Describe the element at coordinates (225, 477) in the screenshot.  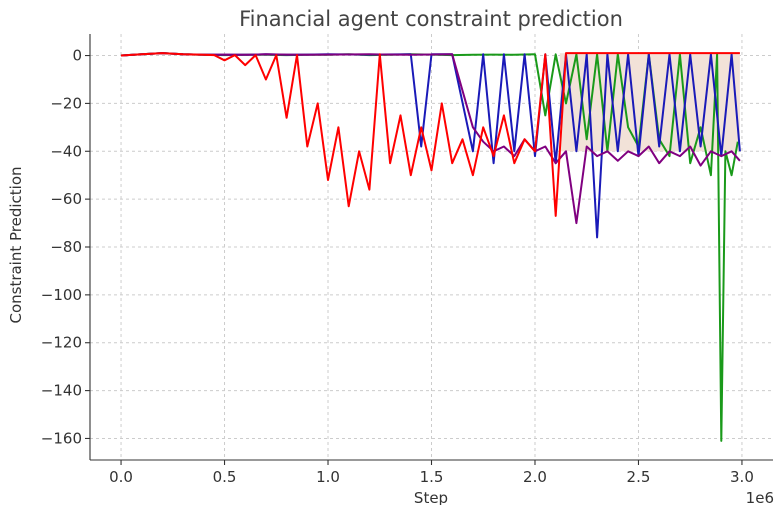
I see `x-tick-label: 0.5` at that location.